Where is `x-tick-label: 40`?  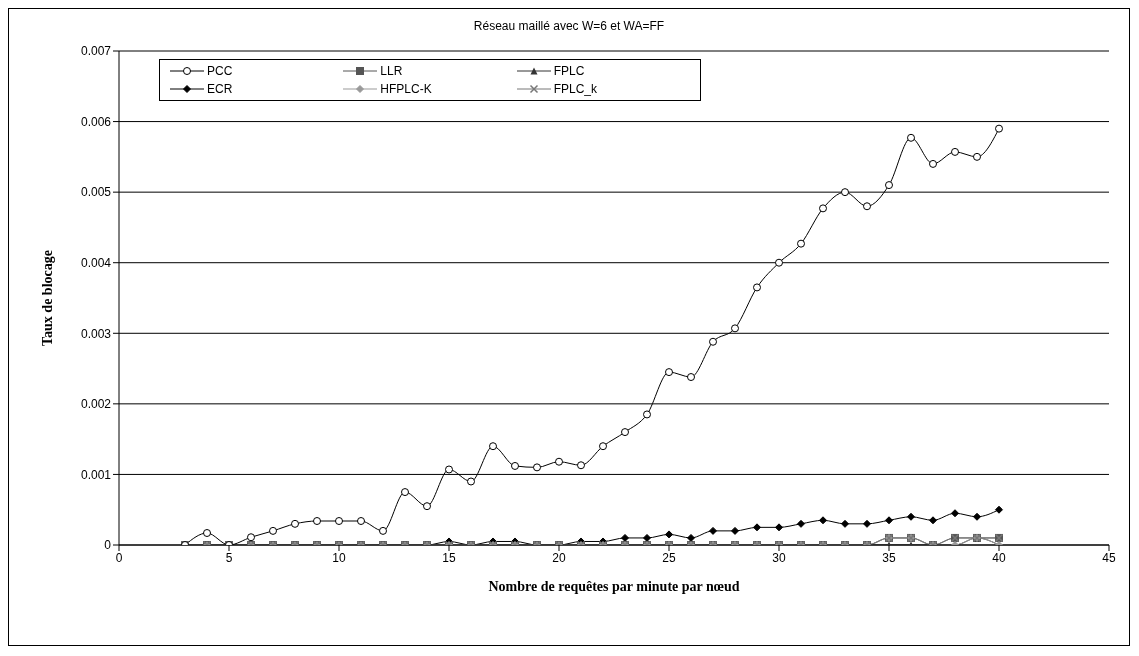 x-tick-label: 40 is located at coordinates (999, 557).